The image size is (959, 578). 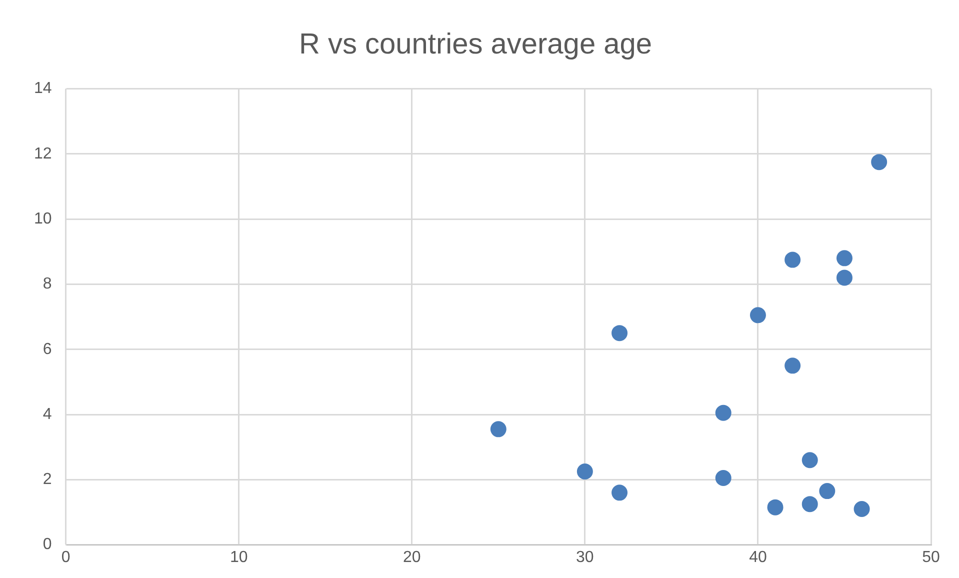 What do you see at coordinates (47, 479) in the screenshot?
I see `y-tick-label: 2` at bounding box center [47, 479].